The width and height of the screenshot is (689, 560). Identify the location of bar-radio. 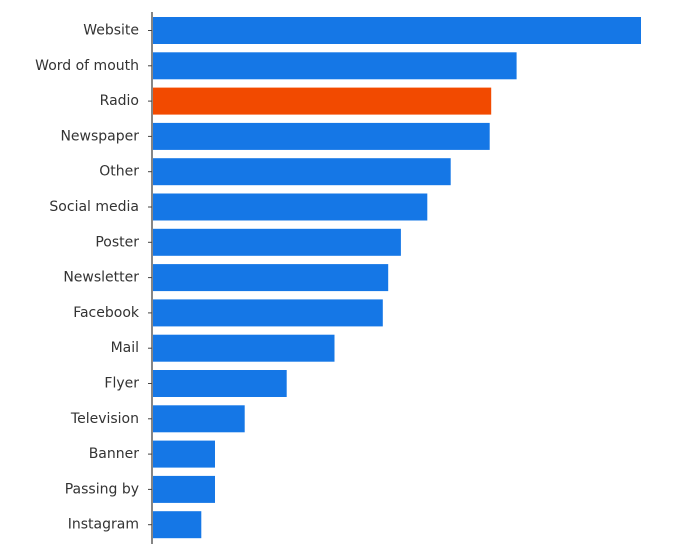
(322, 101).